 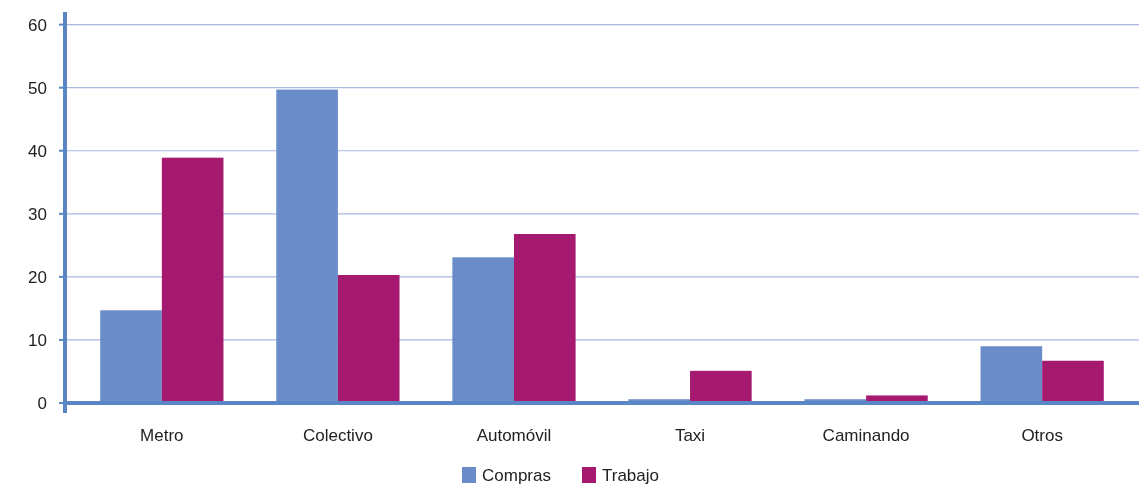 What do you see at coordinates (162, 435) in the screenshot?
I see `x-tick-label: Metro` at bounding box center [162, 435].